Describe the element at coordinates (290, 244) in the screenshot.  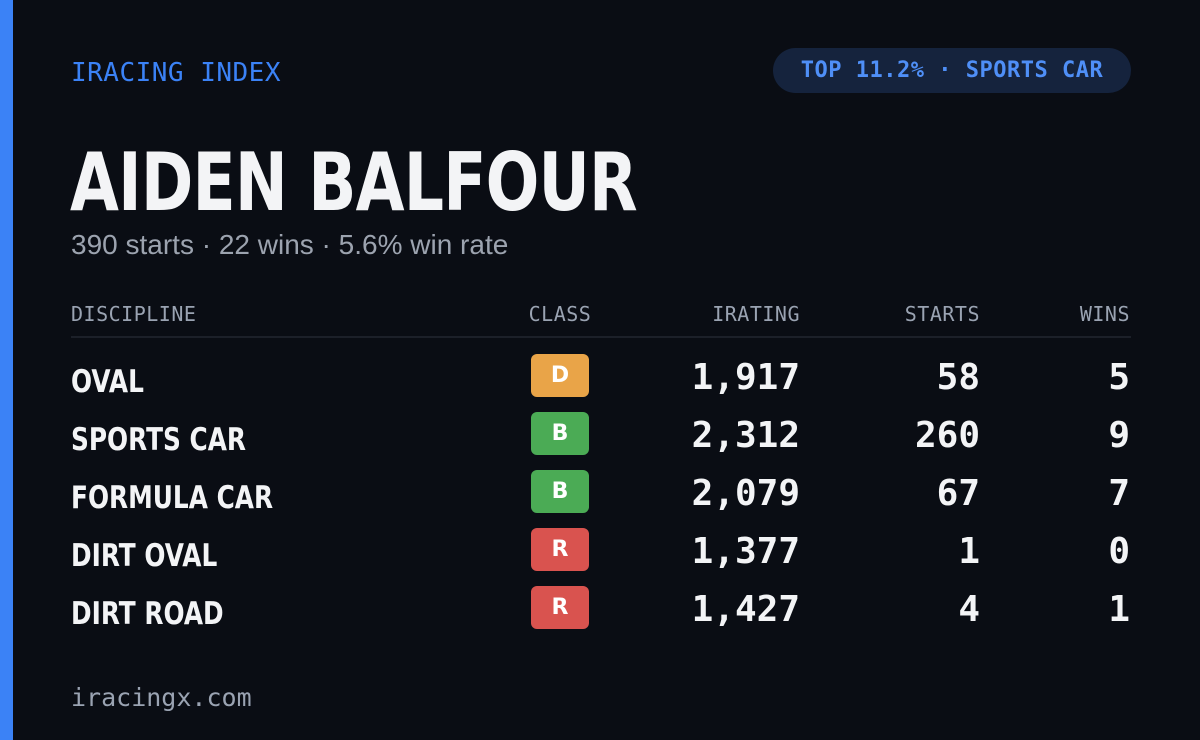
I see `driver-summary: 390 starts · 22 wins · 5.6% win rate` at that location.